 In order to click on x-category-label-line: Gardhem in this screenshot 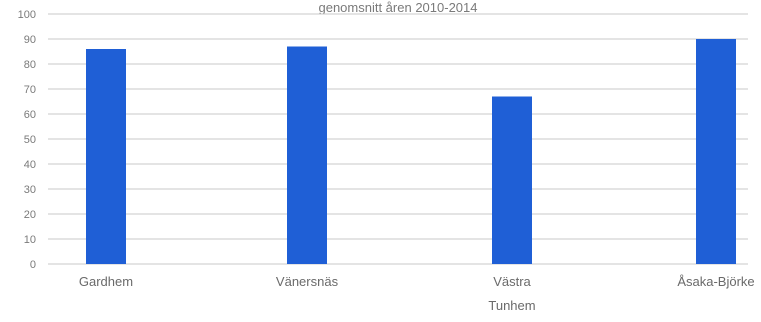, I will do `click(106, 281)`.